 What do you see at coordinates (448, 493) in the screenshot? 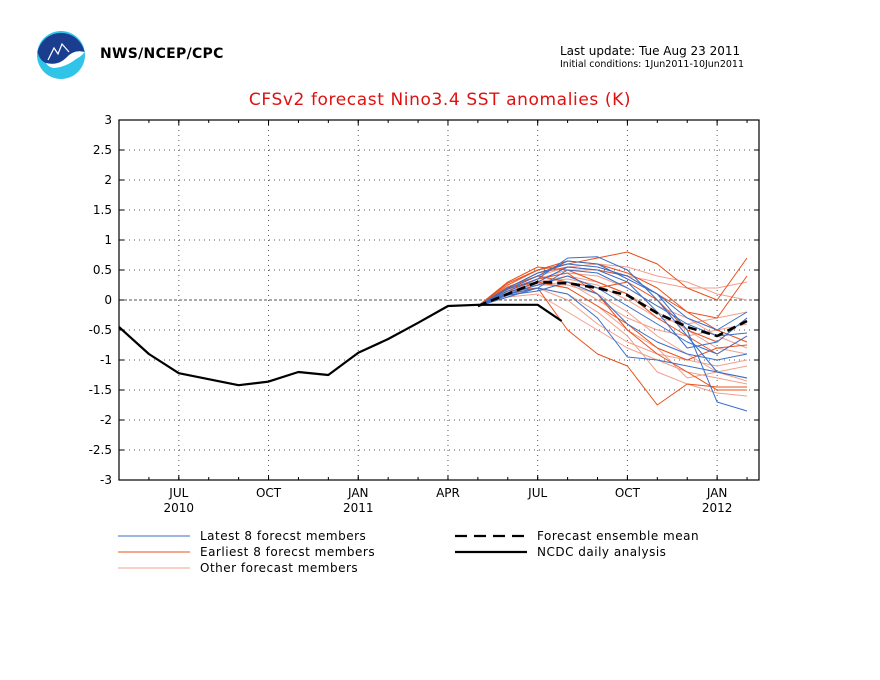
I see `x-tick-label: APR` at bounding box center [448, 493].